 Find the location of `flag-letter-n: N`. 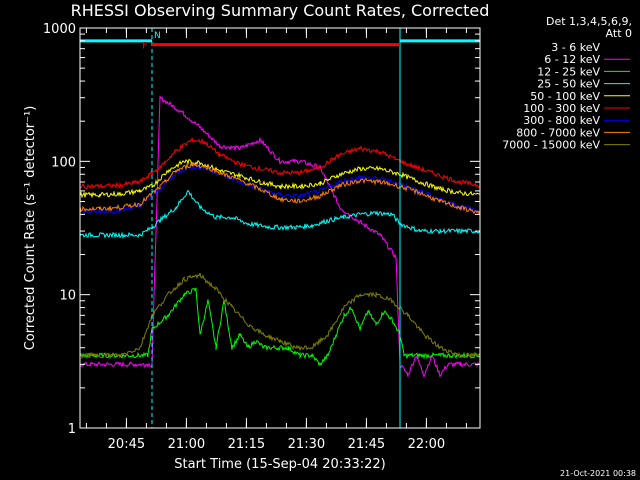

flag-letter-n: N is located at coordinates (157, 36).